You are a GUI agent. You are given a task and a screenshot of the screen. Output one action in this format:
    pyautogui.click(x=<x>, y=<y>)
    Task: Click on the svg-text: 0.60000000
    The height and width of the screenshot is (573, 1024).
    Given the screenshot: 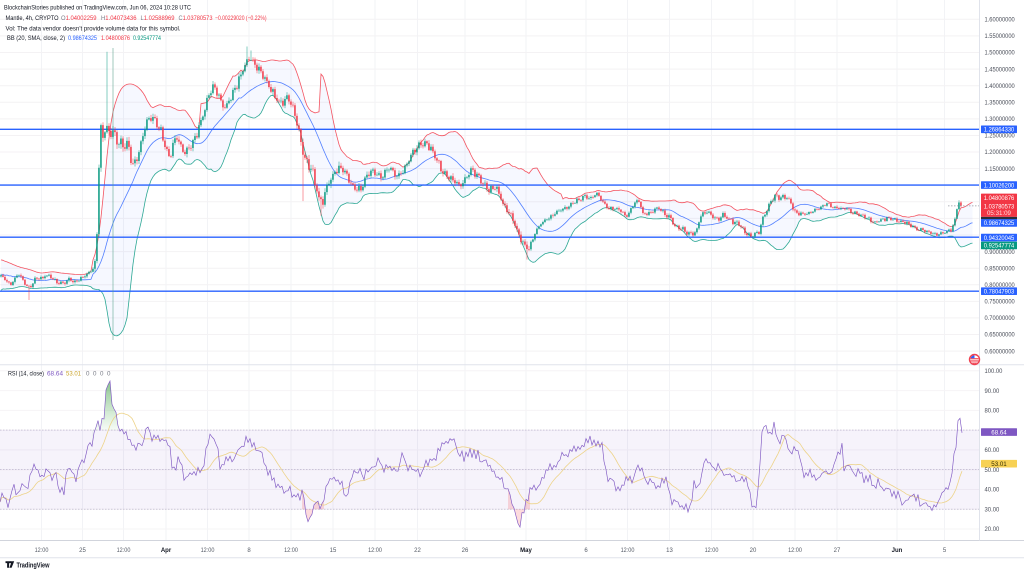 What is the action you would take?
    pyautogui.click(x=1000, y=351)
    